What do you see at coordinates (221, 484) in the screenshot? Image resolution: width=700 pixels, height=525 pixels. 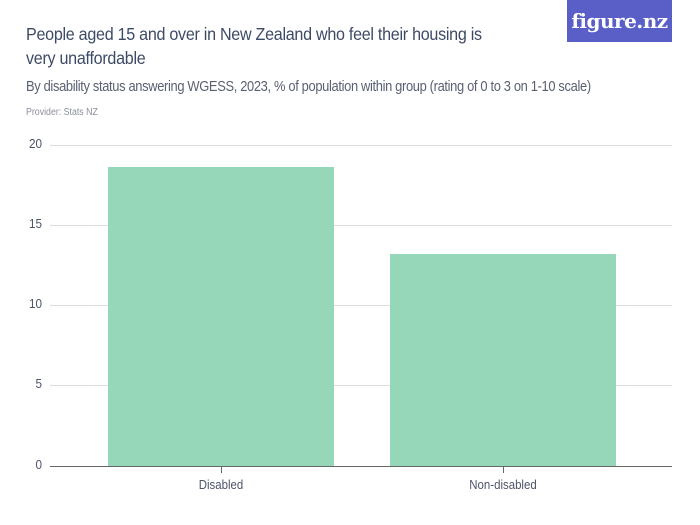 I see `x-tick-label-disabled: Disabled` at bounding box center [221, 484].